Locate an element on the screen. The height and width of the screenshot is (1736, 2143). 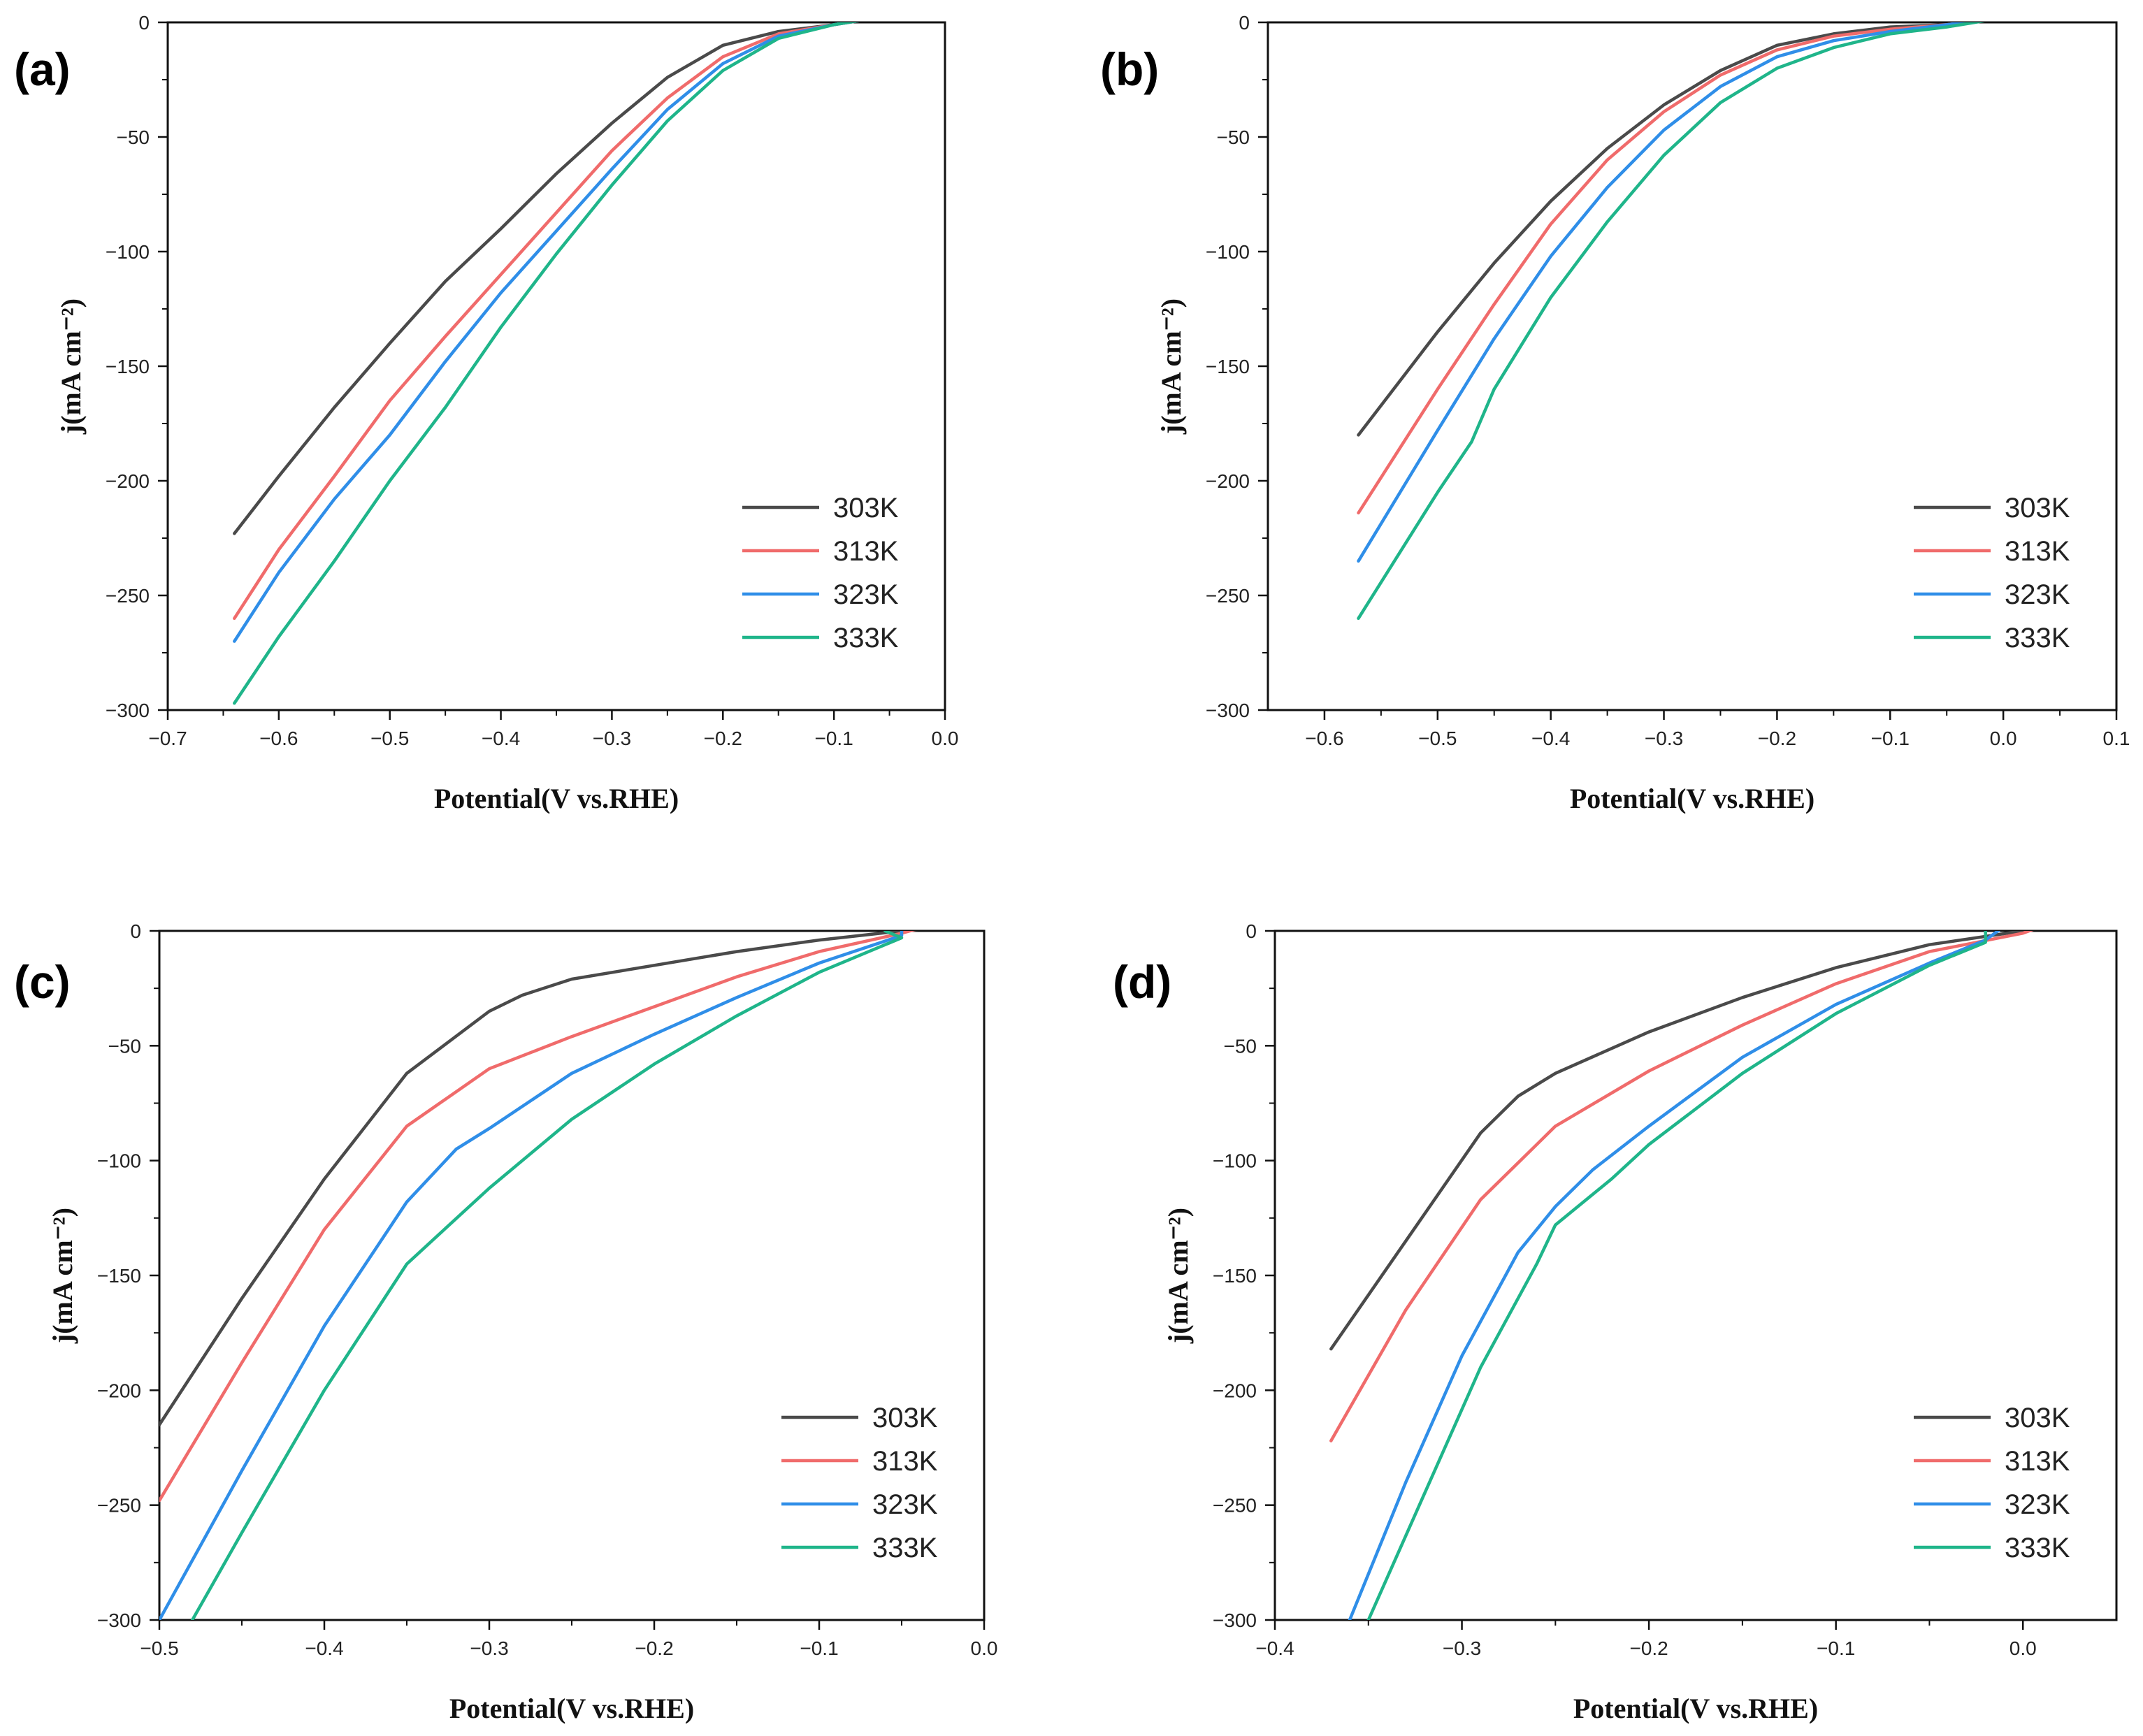
panel-label: (c) is located at coordinates (42, 982).